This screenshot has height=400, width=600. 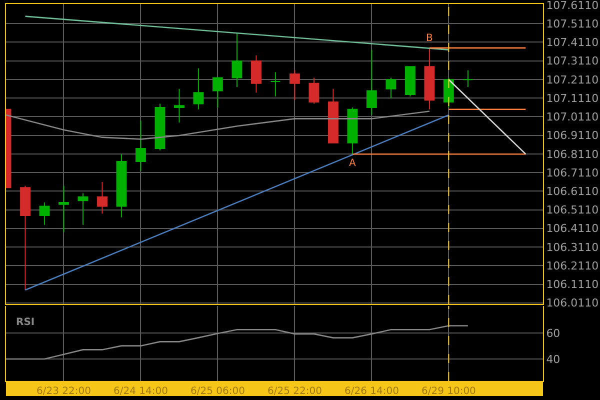 What do you see at coordinates (553, 333) in the screenshot?
I see `y-tick-label: 60` at bounding box center [553, 333].